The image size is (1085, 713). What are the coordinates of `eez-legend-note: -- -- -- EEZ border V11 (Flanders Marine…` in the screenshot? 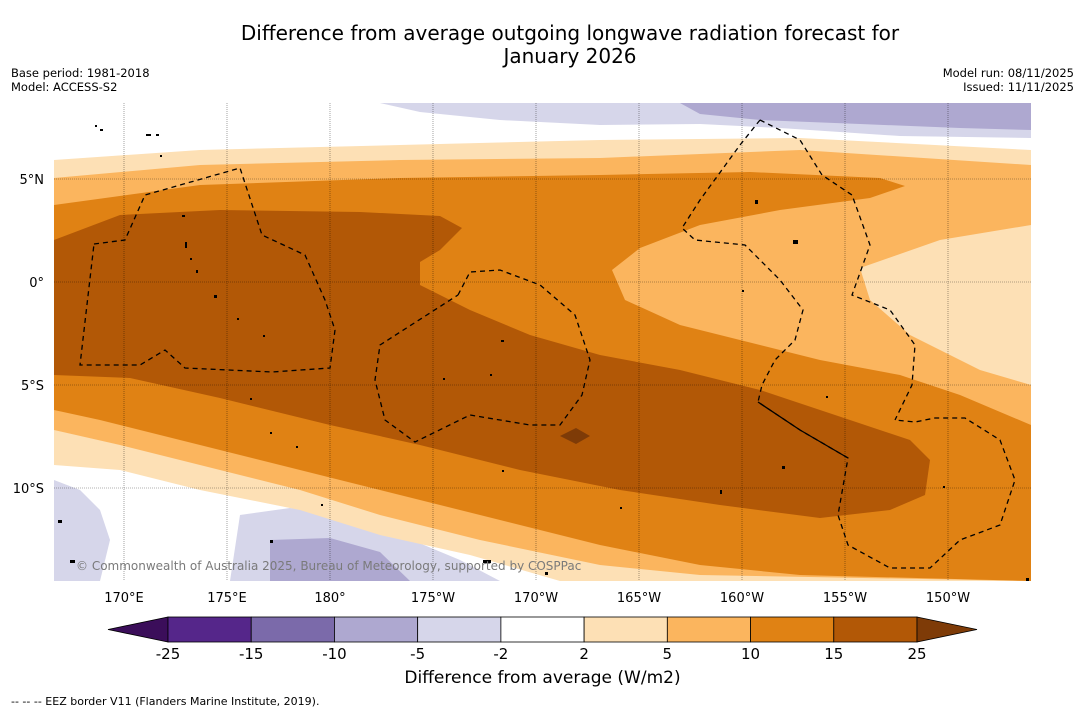 It's located at (165, 701).